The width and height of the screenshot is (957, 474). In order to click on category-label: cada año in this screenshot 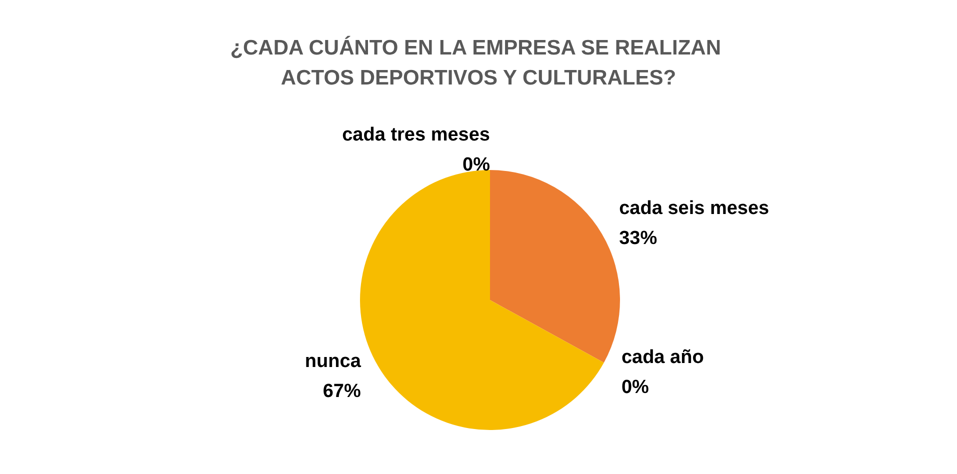, I will do `click(662, 357)`.